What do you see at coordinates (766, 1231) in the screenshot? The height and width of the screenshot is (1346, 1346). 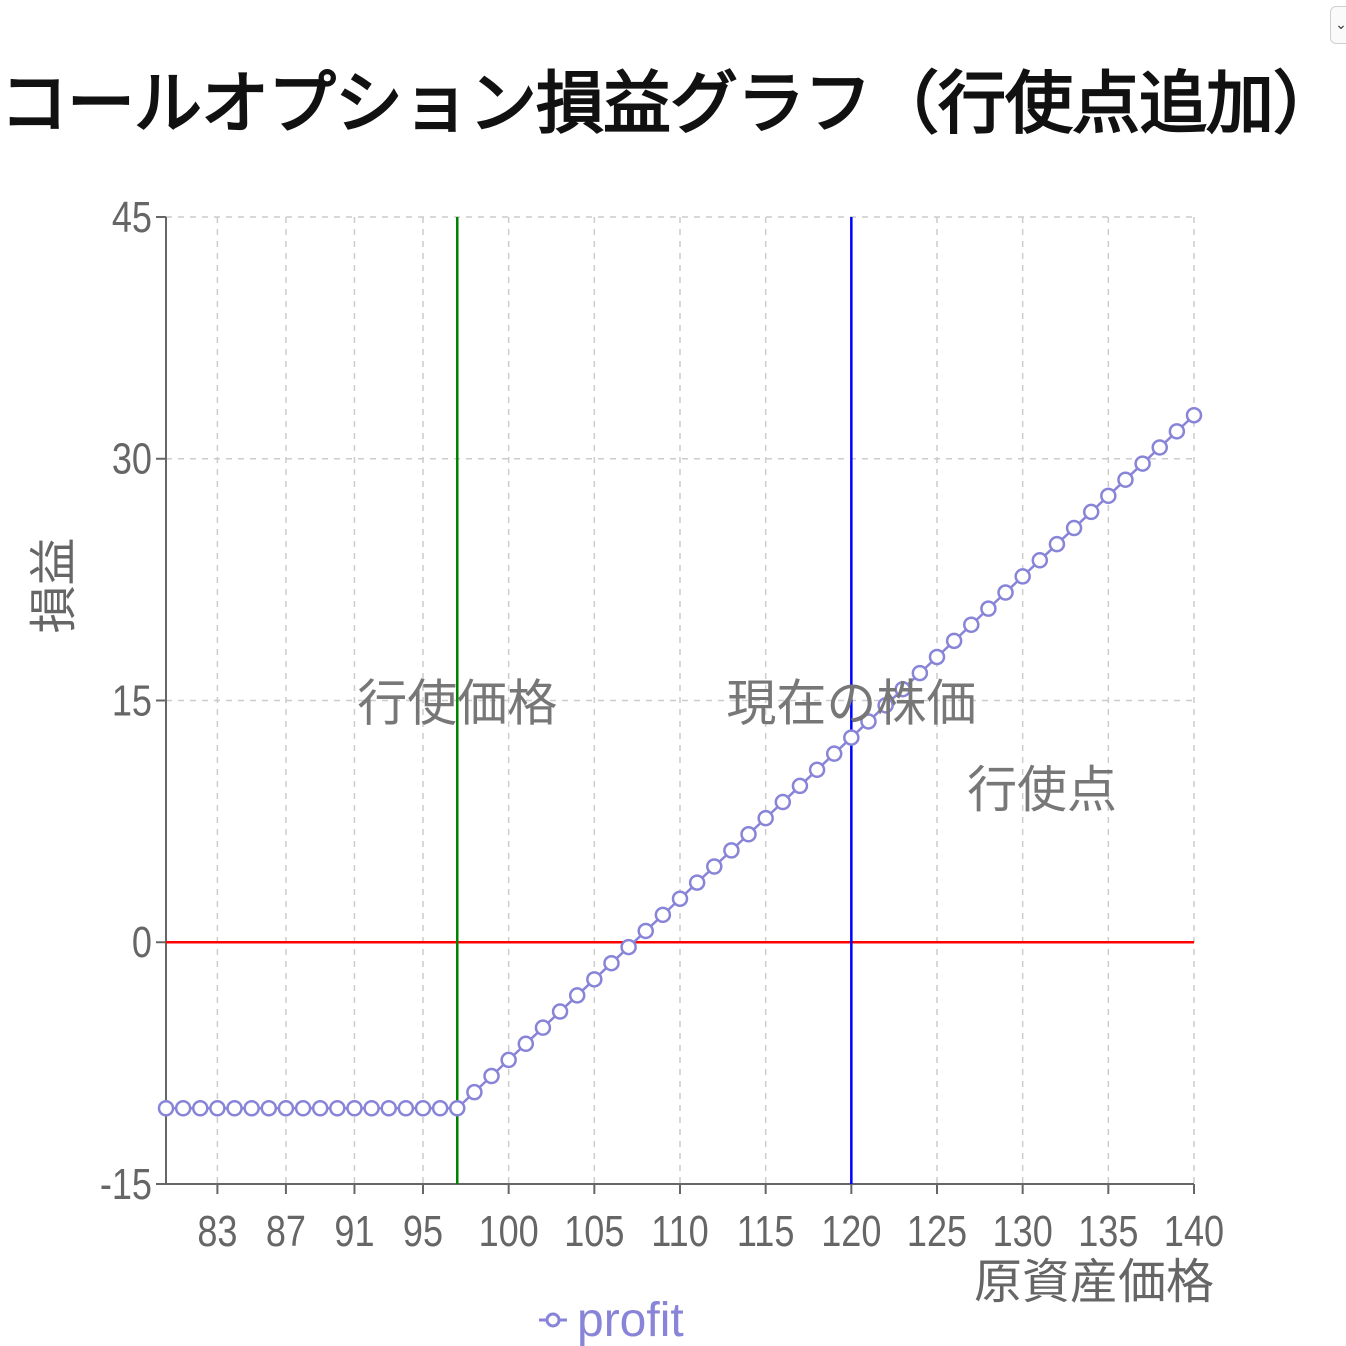 I see `x-tick-label: 115` at bounding box center [766, 1231].